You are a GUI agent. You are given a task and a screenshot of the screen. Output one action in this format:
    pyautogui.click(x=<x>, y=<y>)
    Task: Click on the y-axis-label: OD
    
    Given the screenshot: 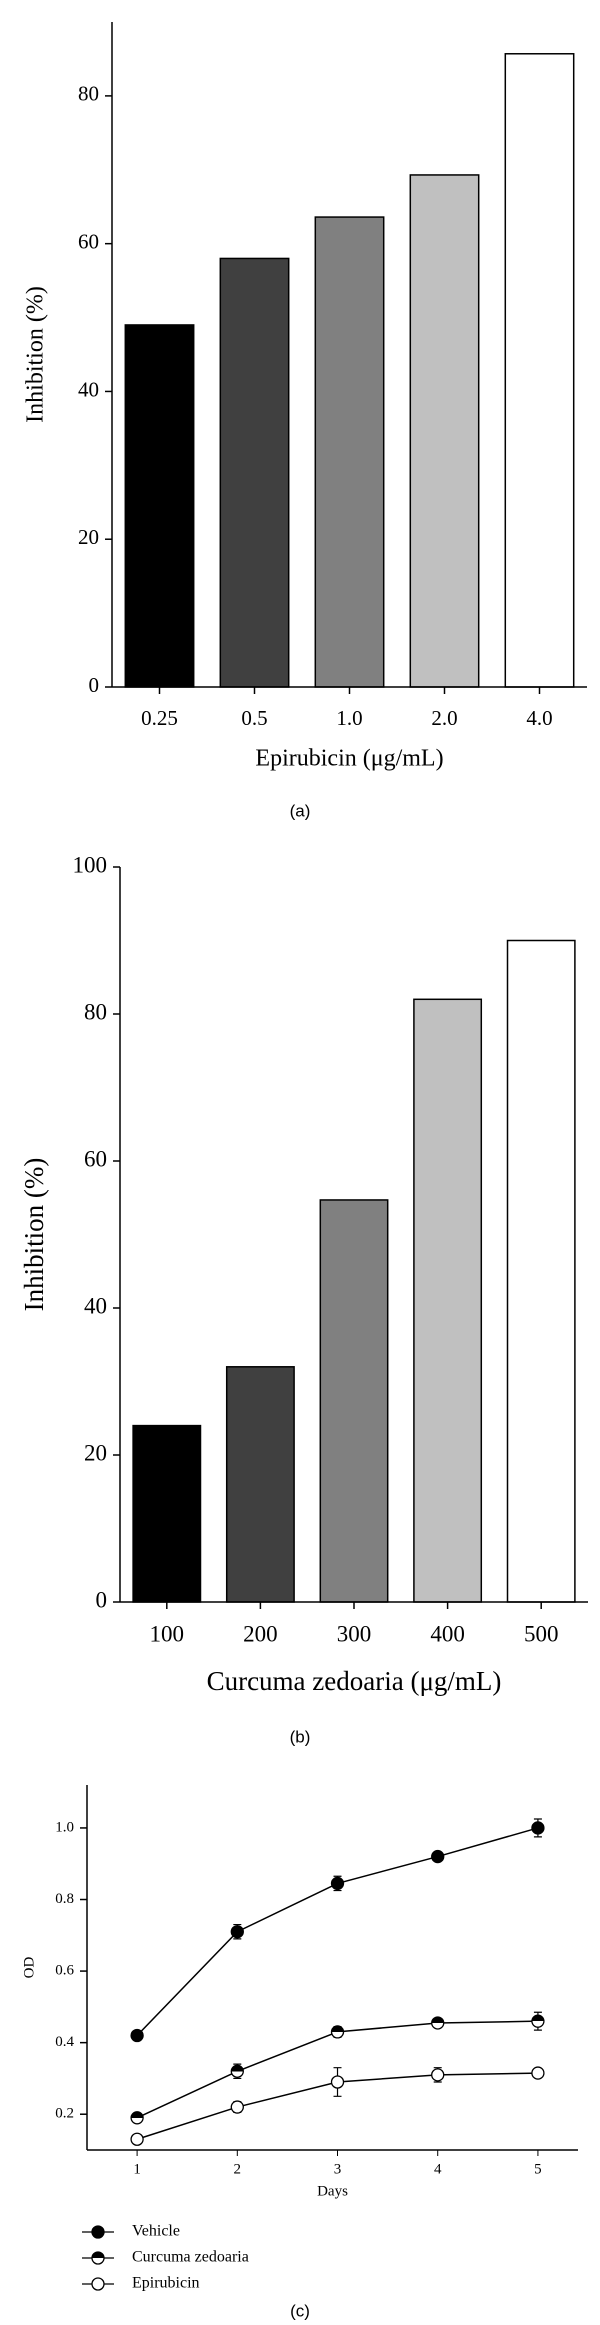 What is the action you would take?
    pyautogui.click(x=29, y=1968)
    